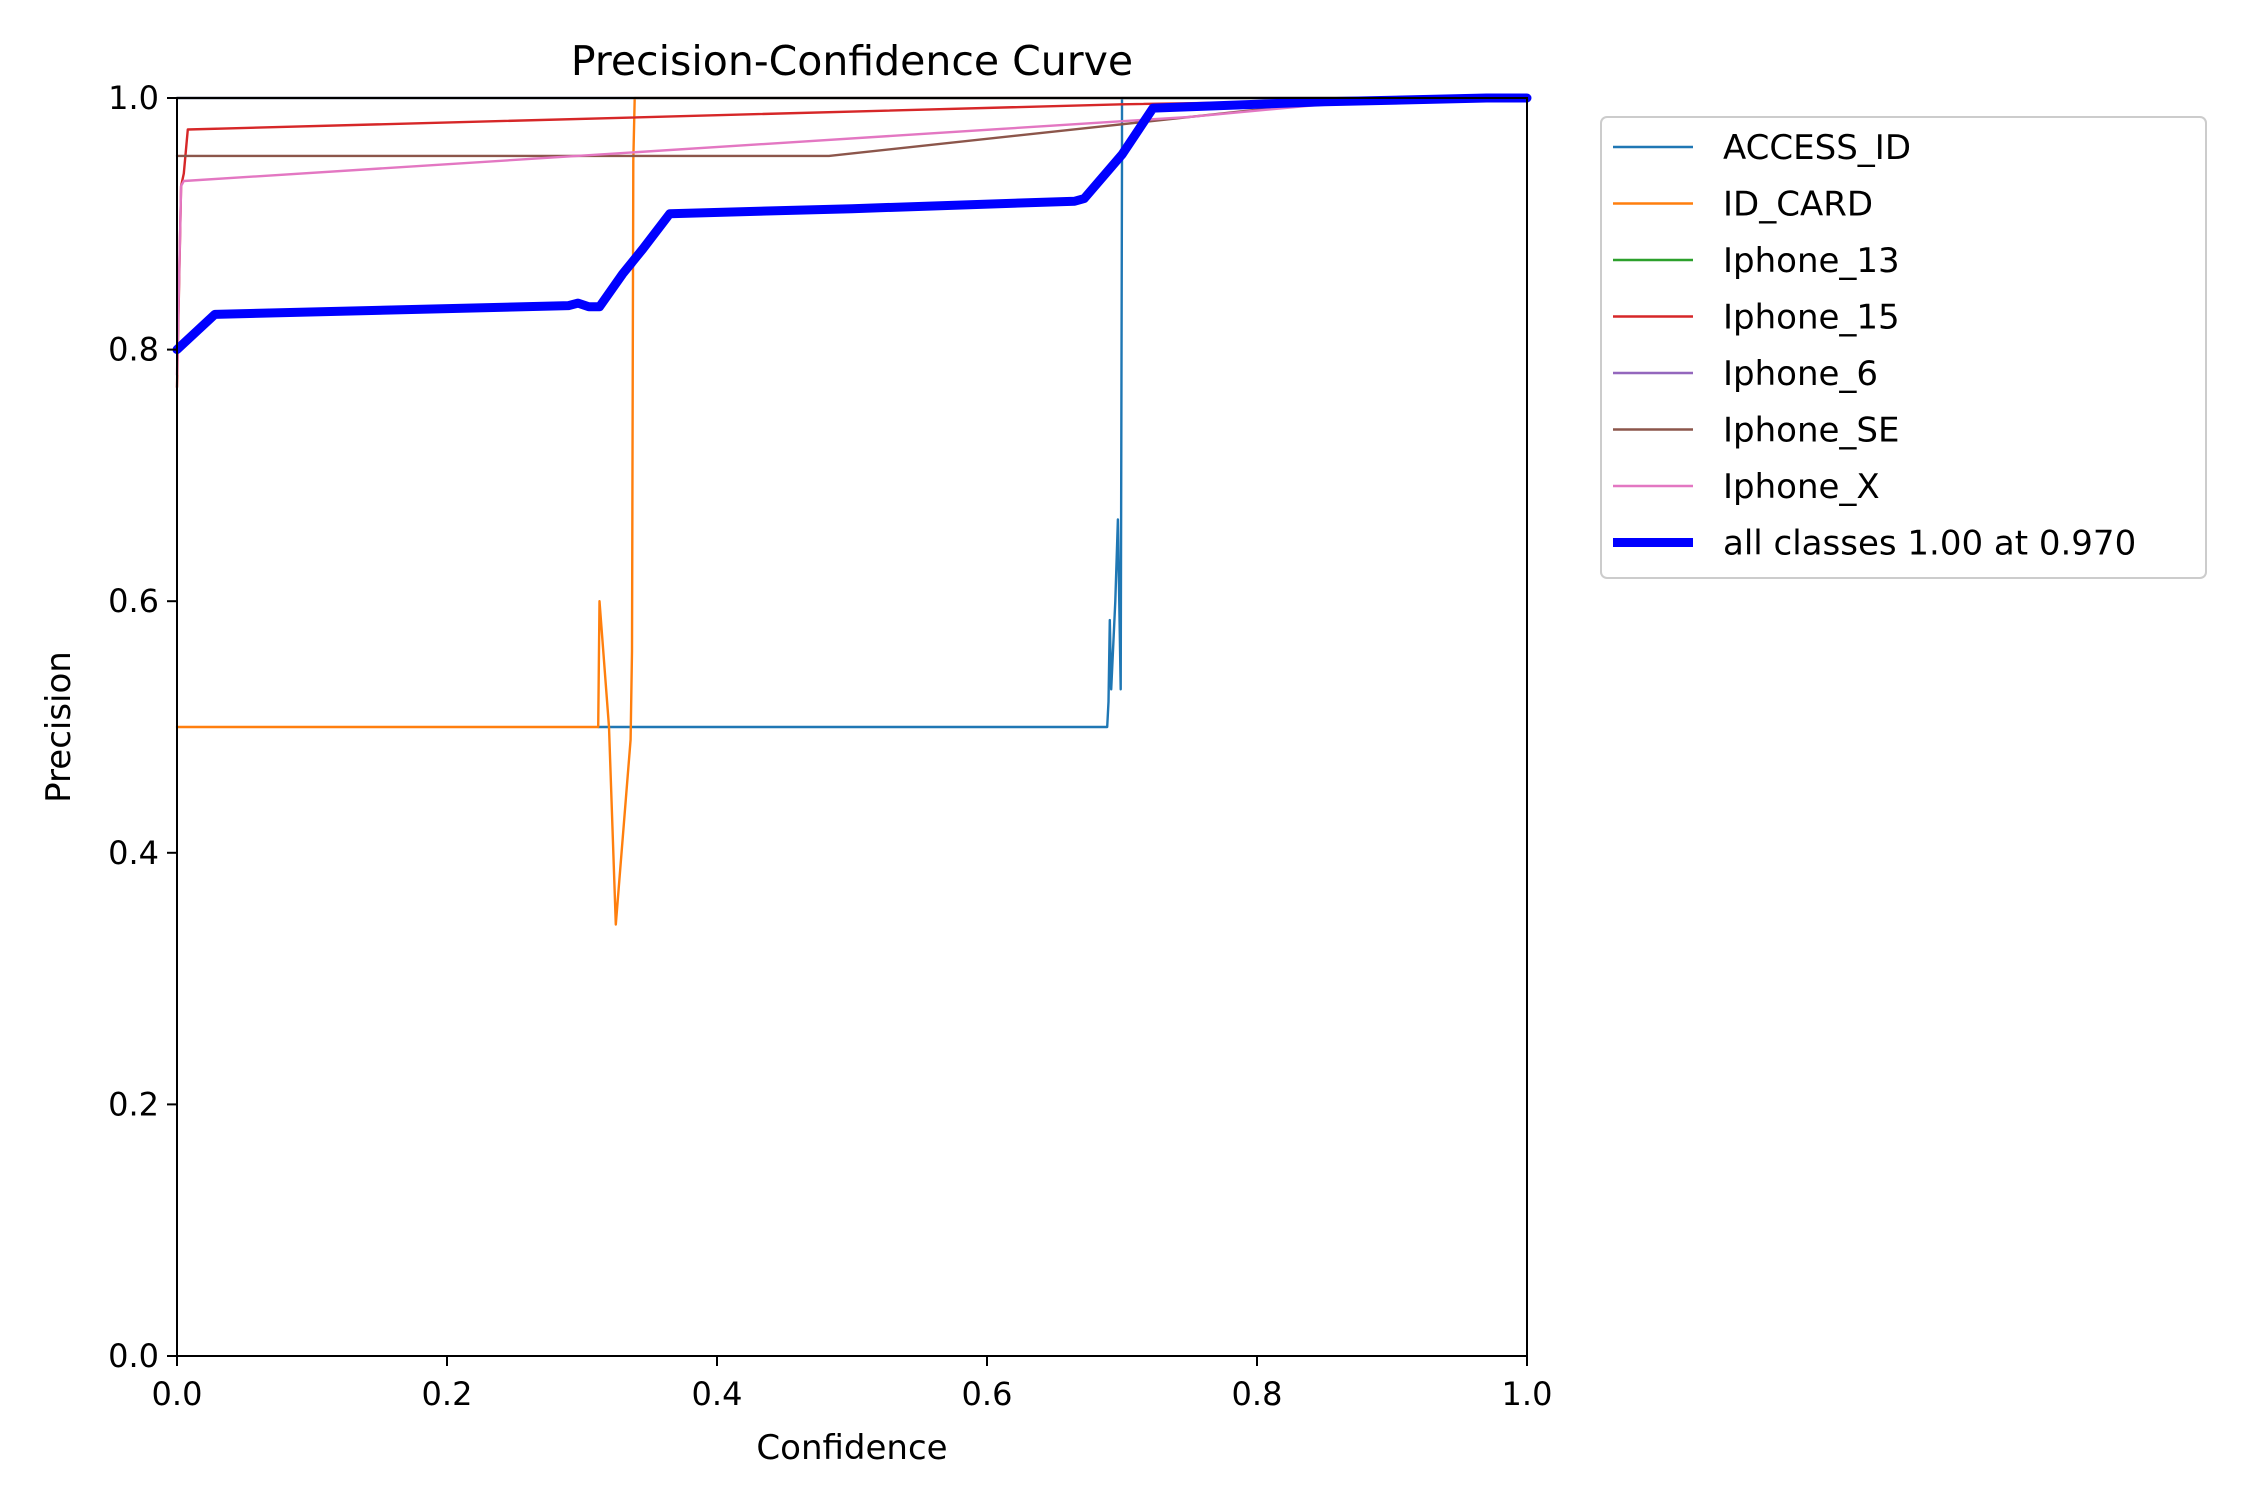 This screenshot has width=2250, height=1500. Describe the element at coordinates (59, 727) in the screenshot. I see `y-axis-label: Precision` at that location.